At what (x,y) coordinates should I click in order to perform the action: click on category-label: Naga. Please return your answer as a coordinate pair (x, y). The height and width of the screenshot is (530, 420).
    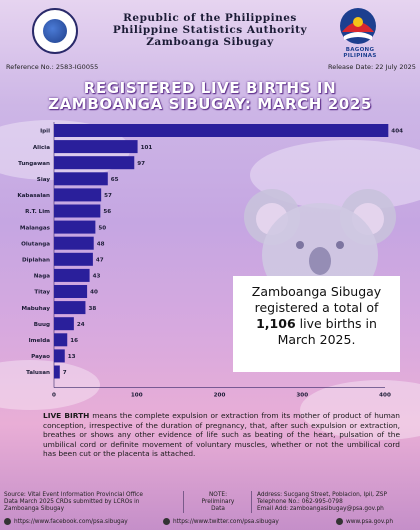
    Looking at the image, I should click on (42, 277).